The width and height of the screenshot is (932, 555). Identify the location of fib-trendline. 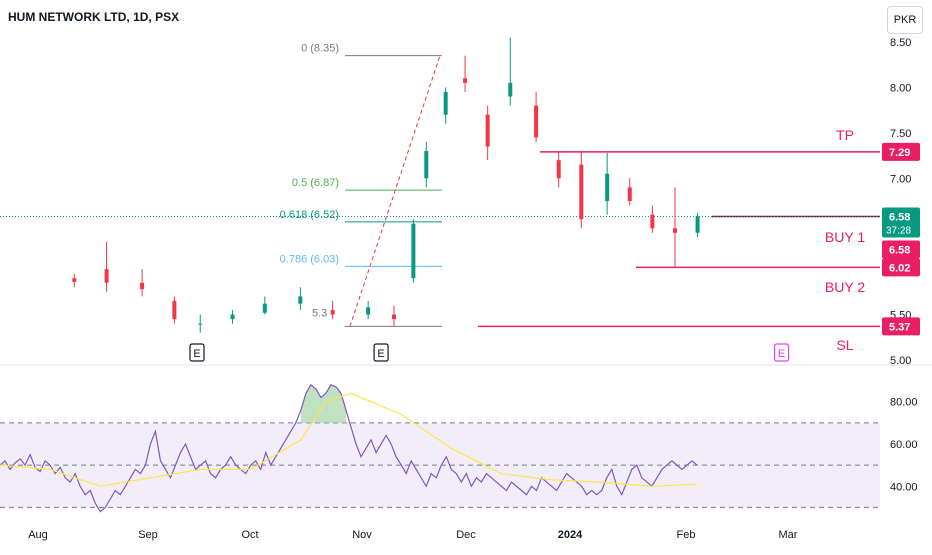
(395, 191).